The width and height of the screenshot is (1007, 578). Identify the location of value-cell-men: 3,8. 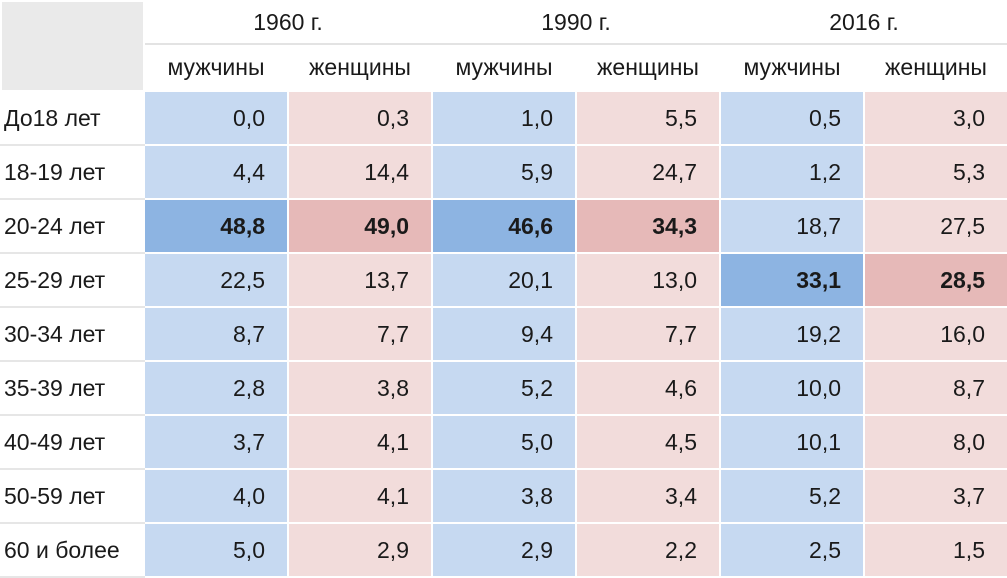
(504, 496).